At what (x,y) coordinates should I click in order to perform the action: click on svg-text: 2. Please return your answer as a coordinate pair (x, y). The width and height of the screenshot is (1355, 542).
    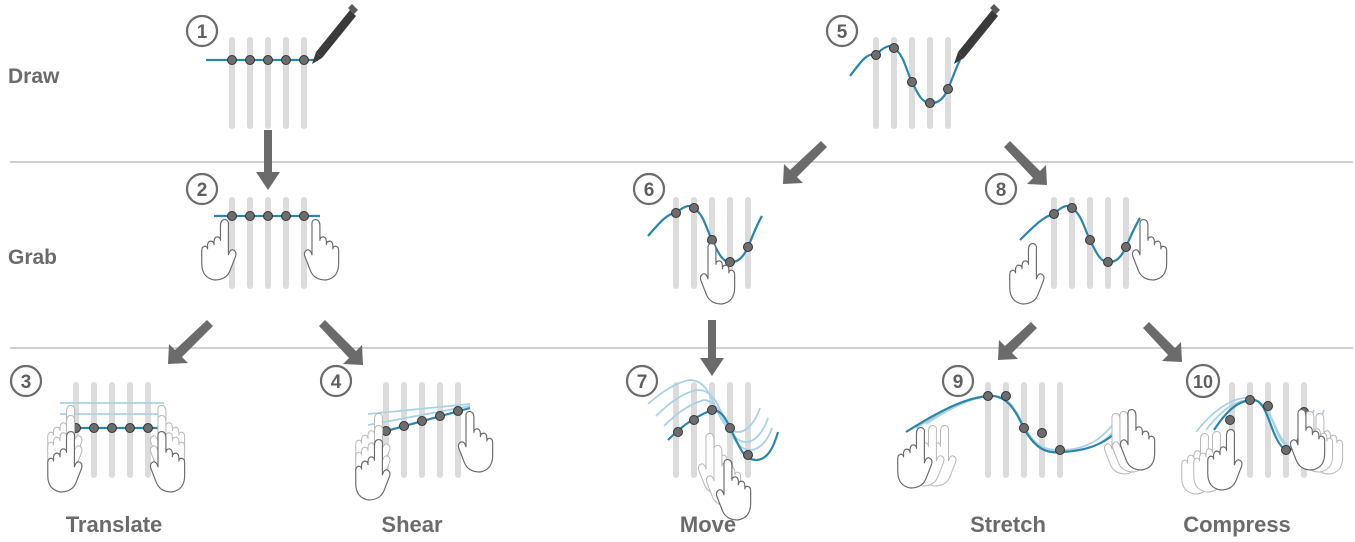
    Looking at the image, I should click on (202, 190).